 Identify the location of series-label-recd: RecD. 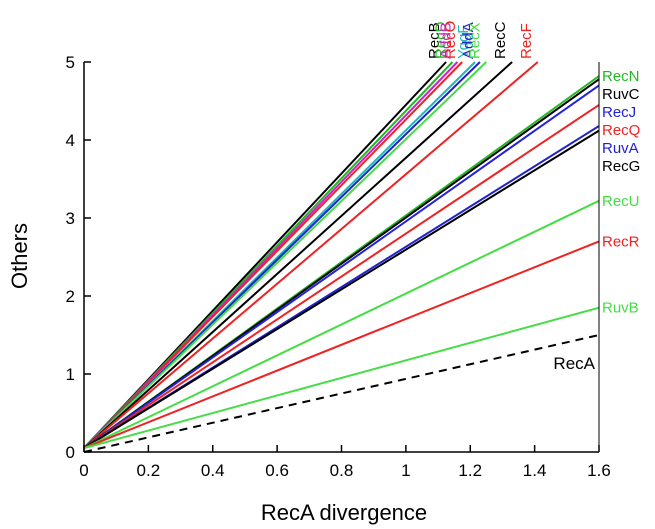
(441, 40).